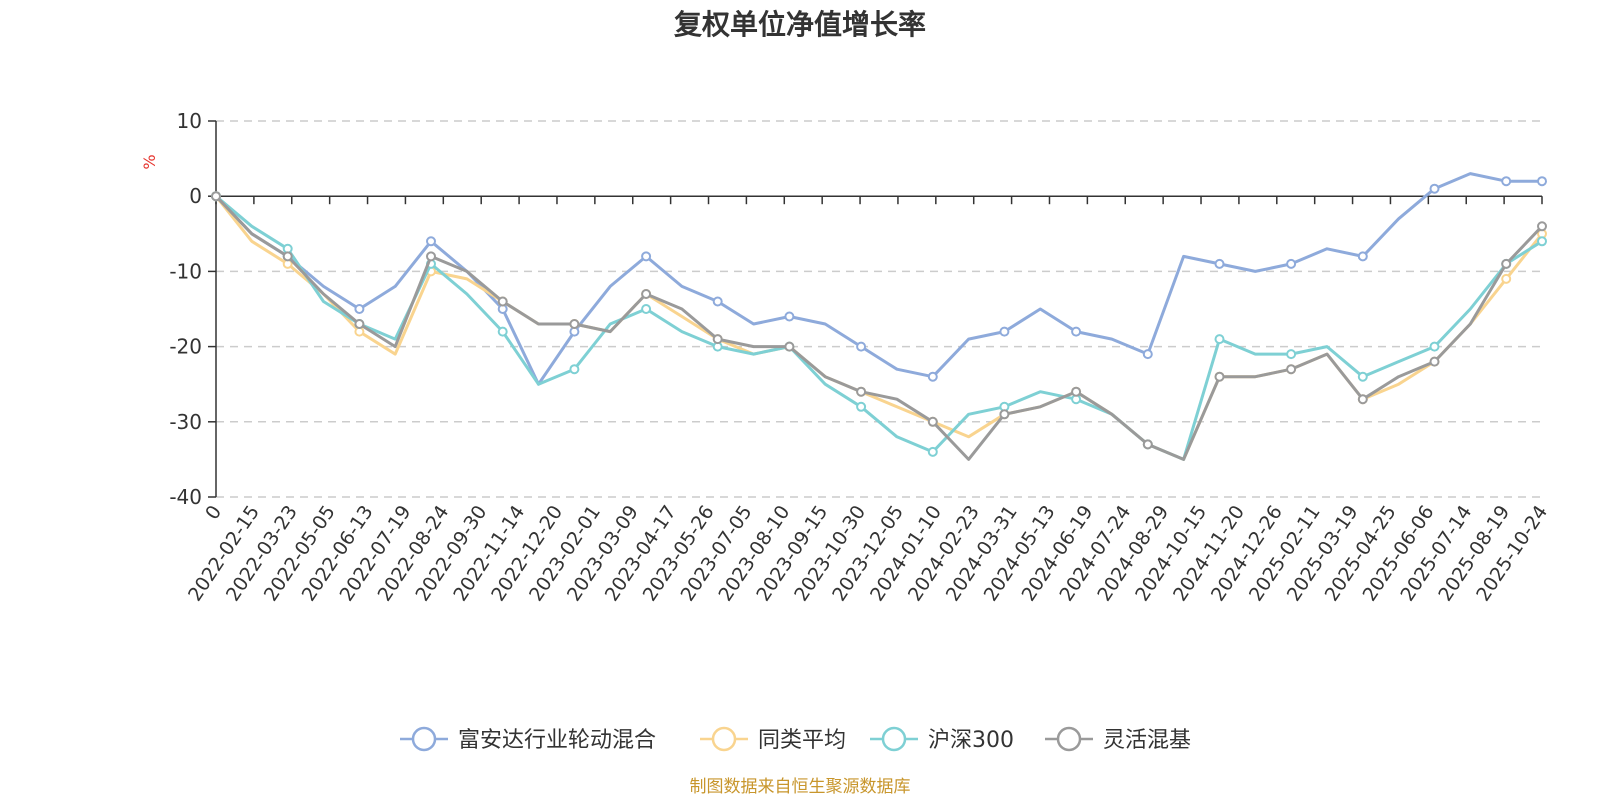 This screenshot has width=1600, height=800. I want to click on y-tick-label: 10, so click(189, 121).